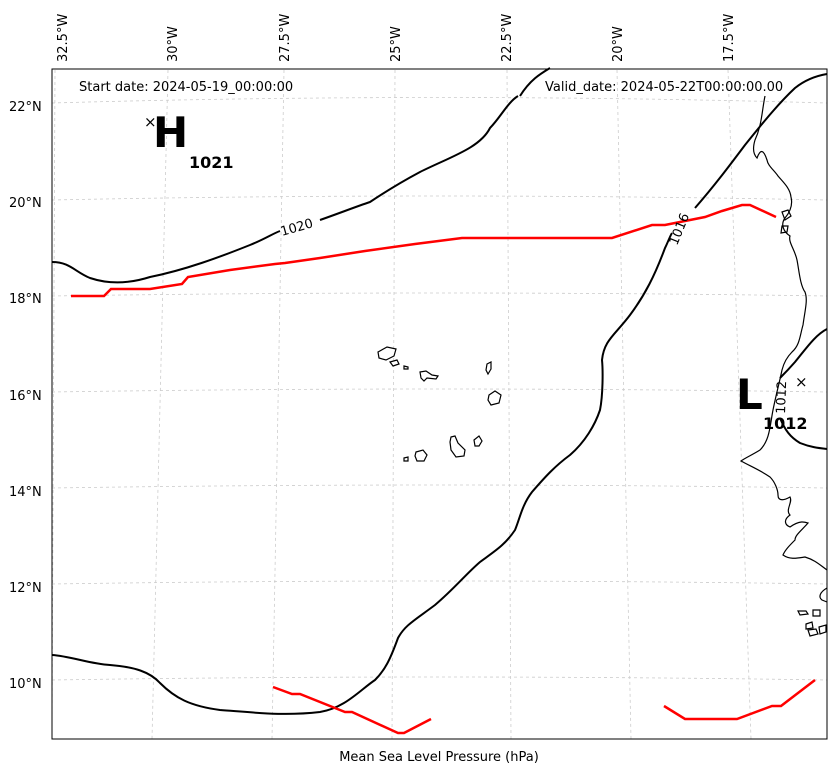 This screenshot has height=783, width=837. I want to click on red-contour-sw, so click(352, 710).